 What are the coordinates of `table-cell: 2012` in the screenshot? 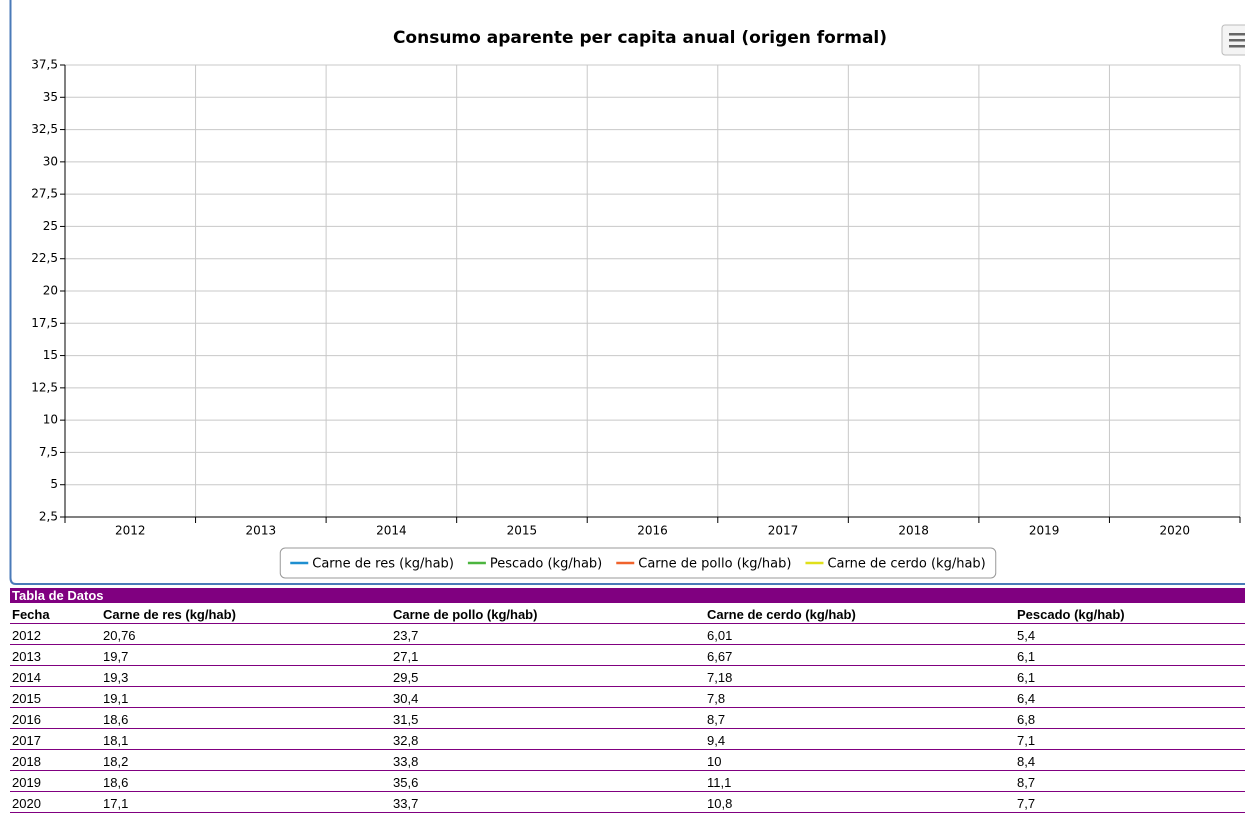 It's located at (26, 635).